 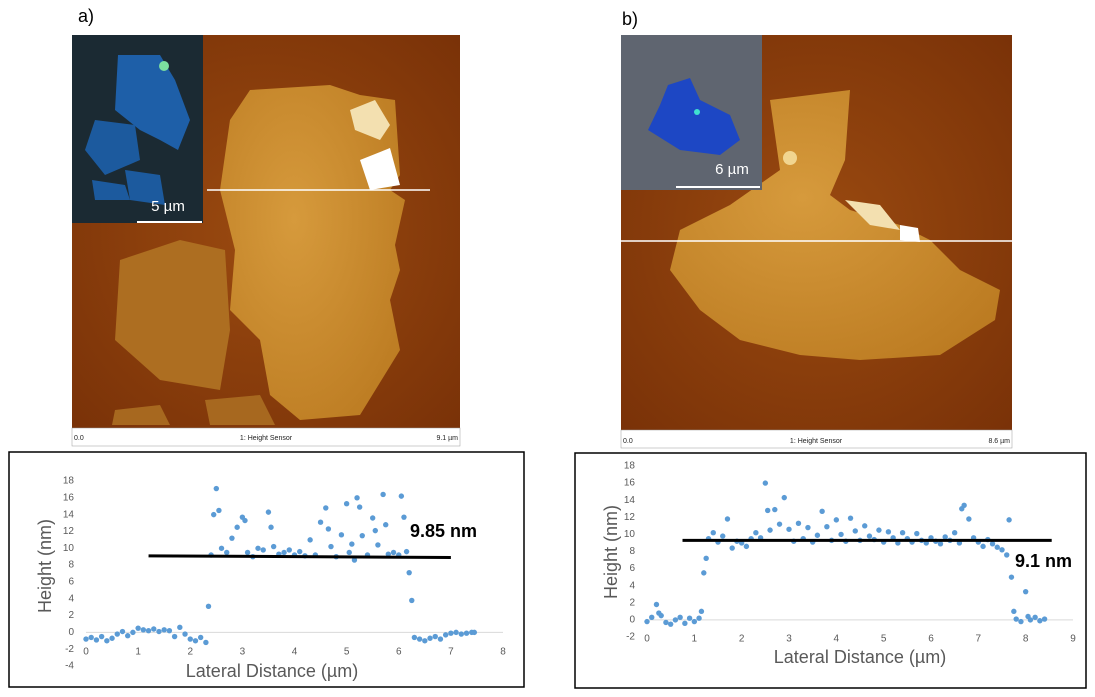 What do you see at coordinates (732, 169) in the screenshot?
I see `scale-bar-label: 6 µm` at bounding box center [732, 169].